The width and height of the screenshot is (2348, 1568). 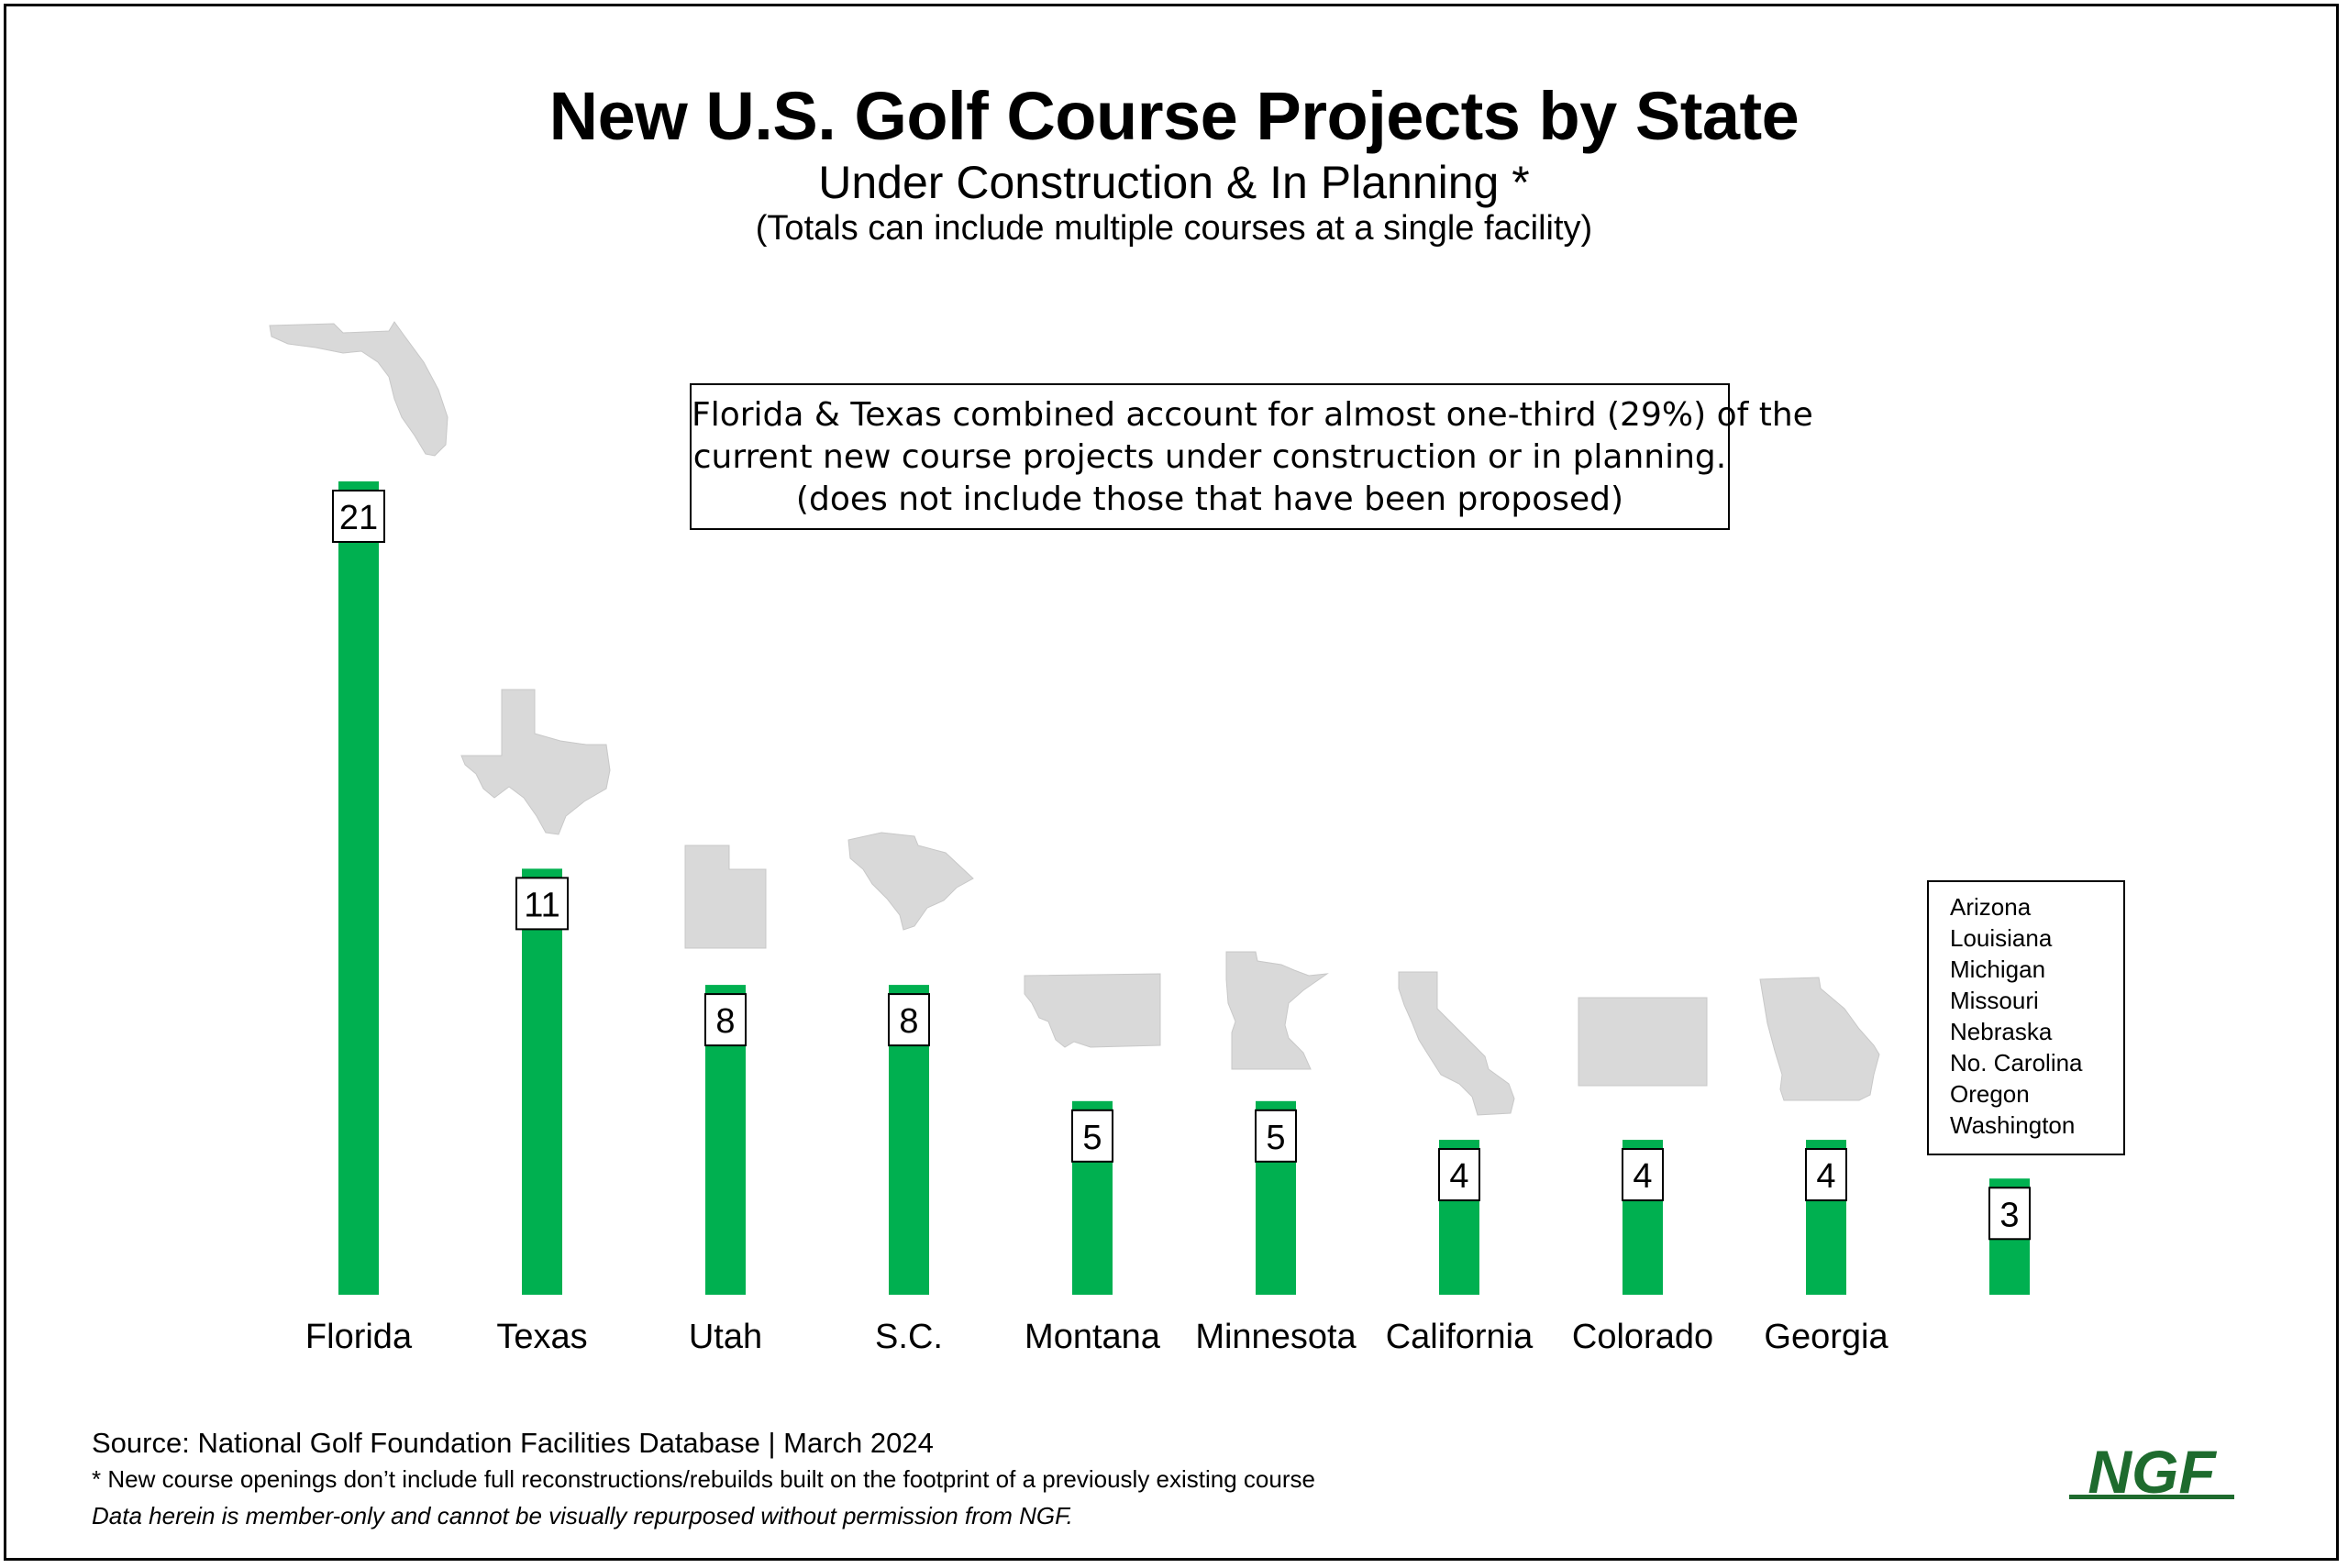 I want to click on other-state-item: Arizona, so click(x=1991, y=907).